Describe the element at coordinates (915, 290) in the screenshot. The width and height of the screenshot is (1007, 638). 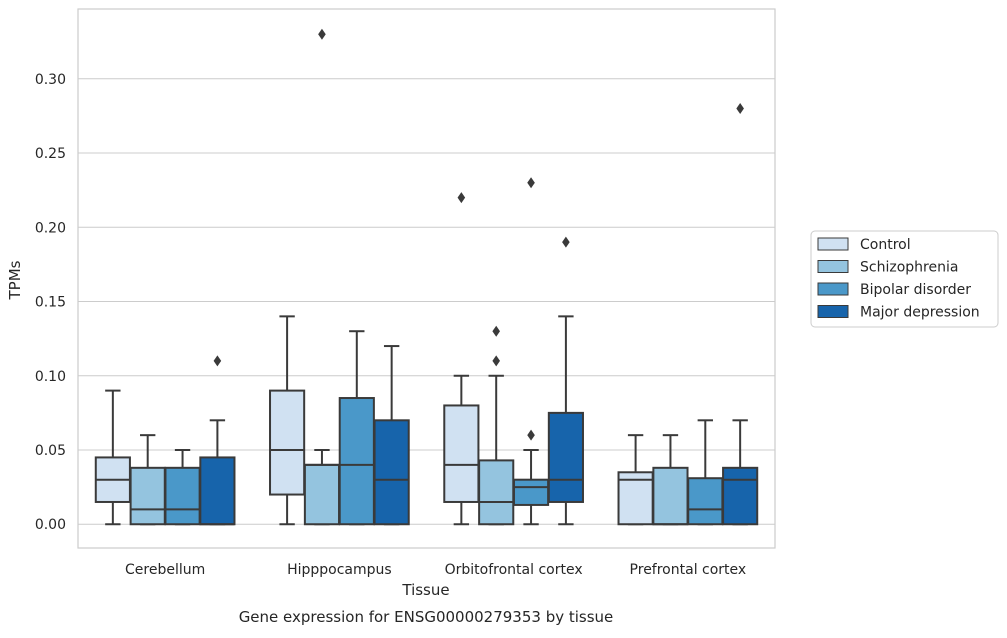
I see `legend-label: Bipolar disorder` at that location.